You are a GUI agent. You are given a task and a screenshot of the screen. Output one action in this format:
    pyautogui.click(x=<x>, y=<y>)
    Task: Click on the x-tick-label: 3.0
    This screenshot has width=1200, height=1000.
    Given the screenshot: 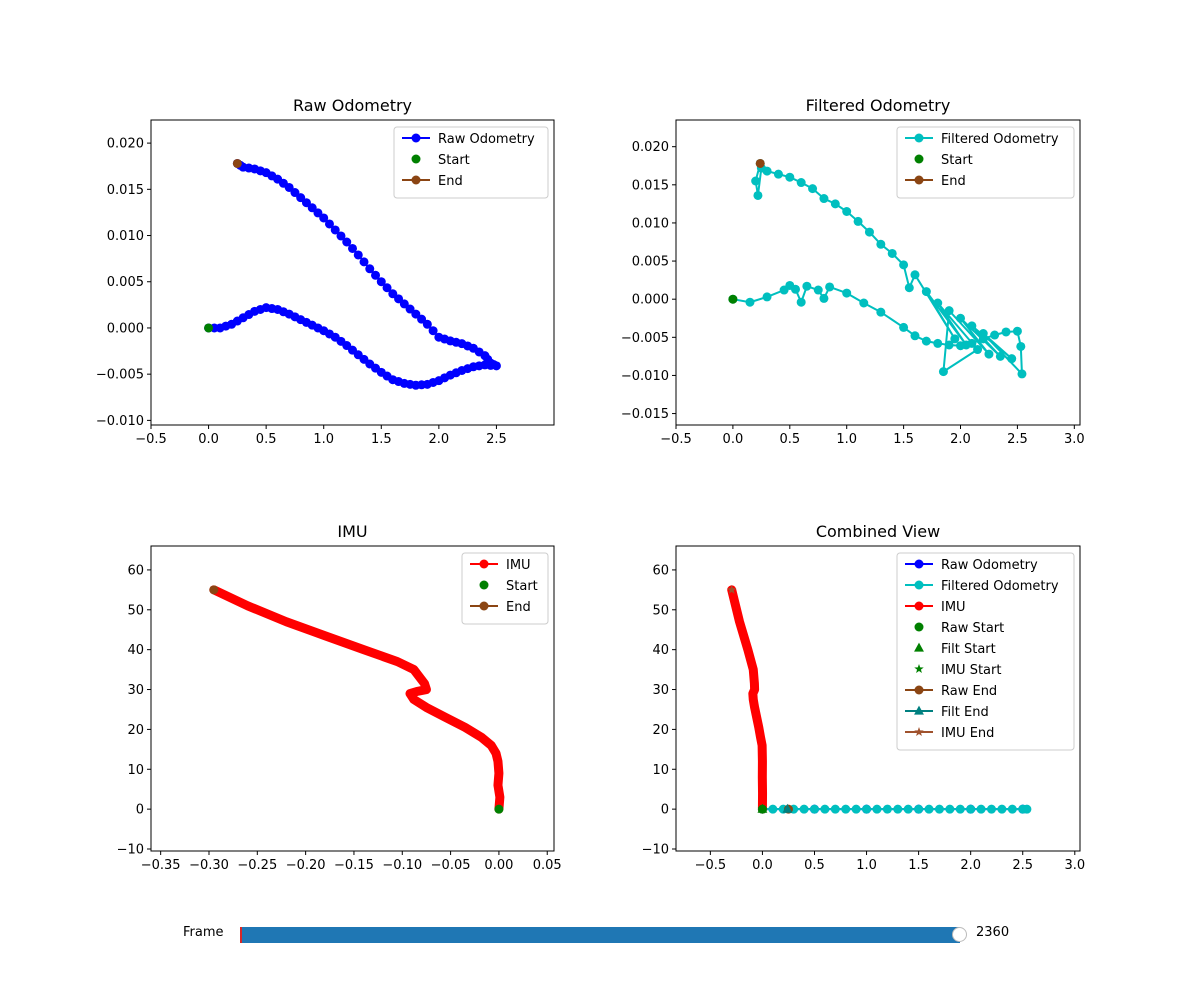 What is the action you would take?
    pyautogui.click(x=1074, y=439)
    